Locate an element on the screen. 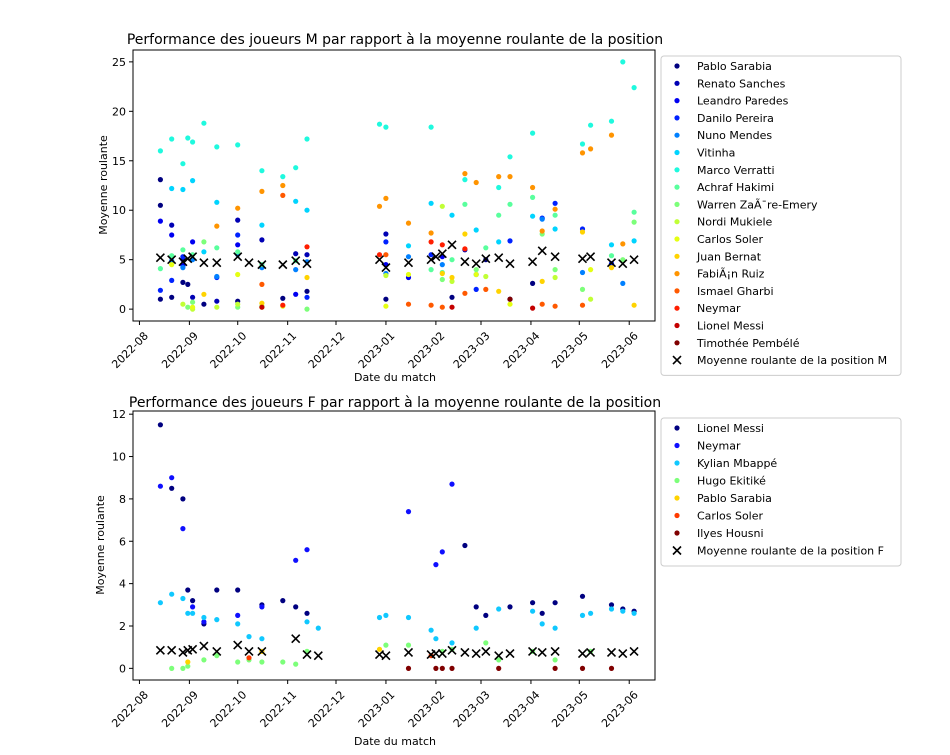  y-tick-label: 8 is located at coordinates (122, 499).